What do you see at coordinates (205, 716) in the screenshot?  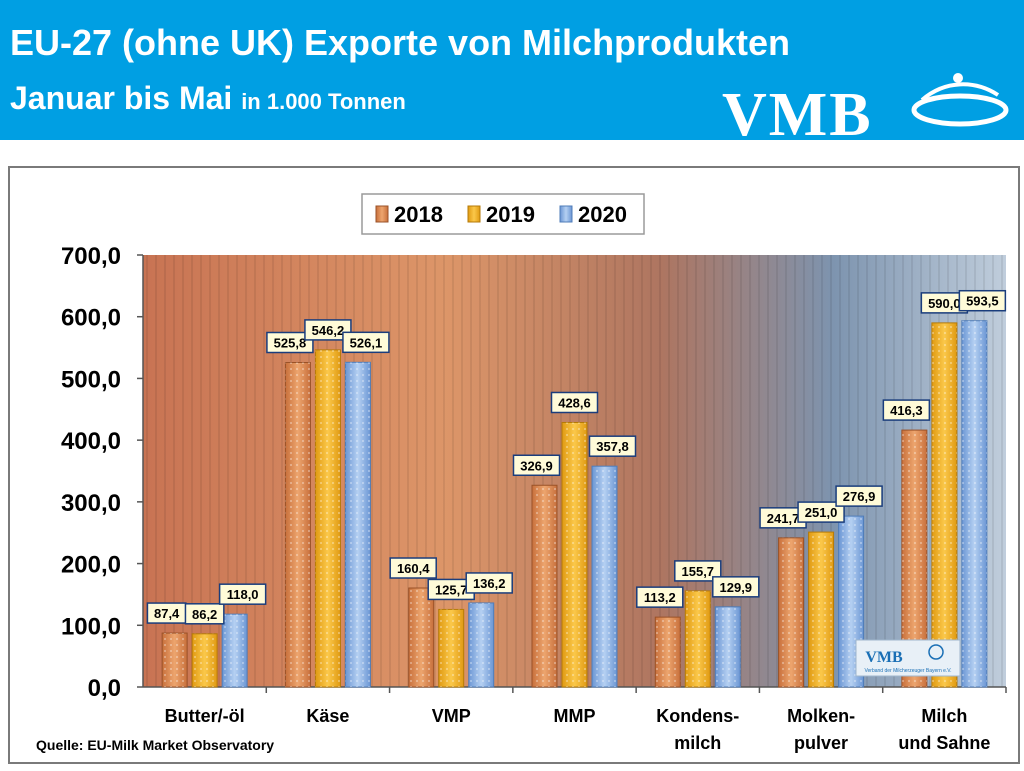 I see `x-tick-label: Butter/-öl` at bounding box center [205, 716].